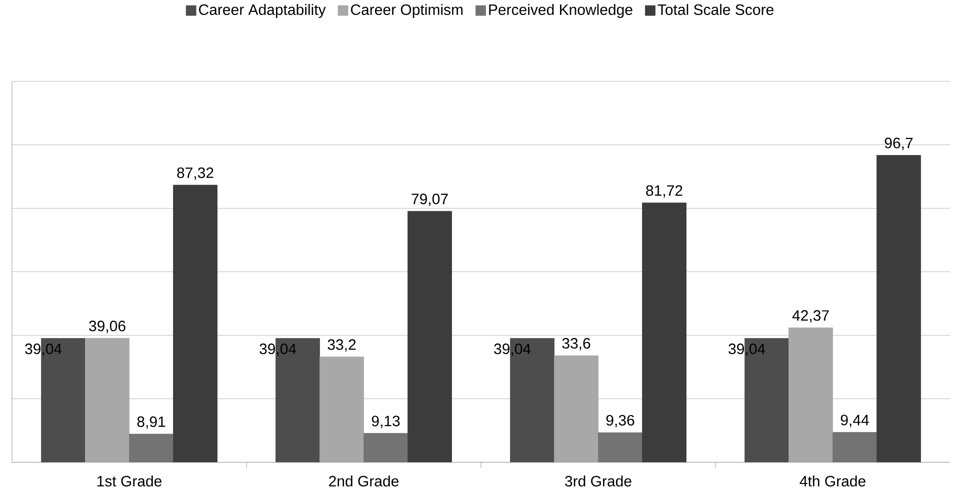 This screenshot has height=502, width=957. Describe the element at coordinates (195, 173) in the screenshot. I see `data-label: 87,32` at that location.